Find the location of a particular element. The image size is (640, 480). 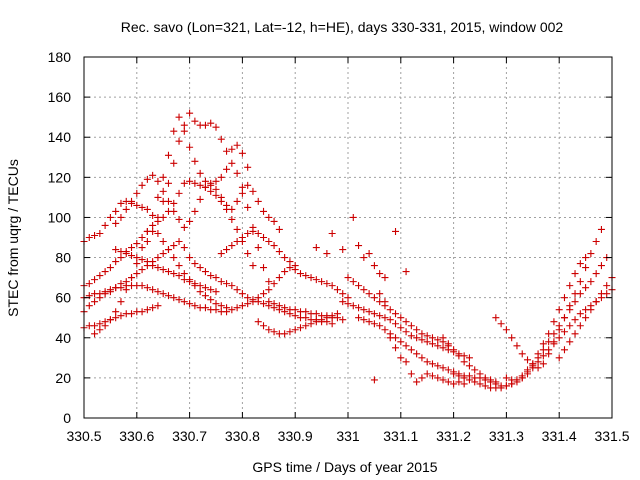

x-tick-label: 331.1 is located at coordinates (400, 436).